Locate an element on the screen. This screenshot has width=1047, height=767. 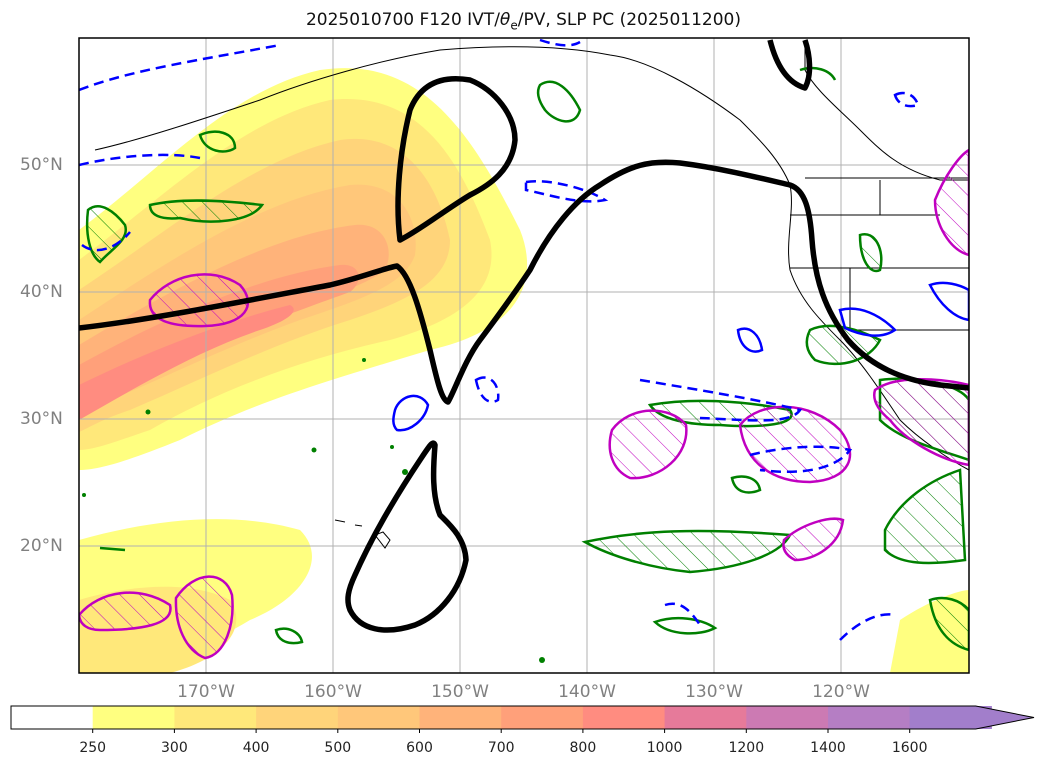
lon-label-160w: 160°W is located at coordinates (333, 692).